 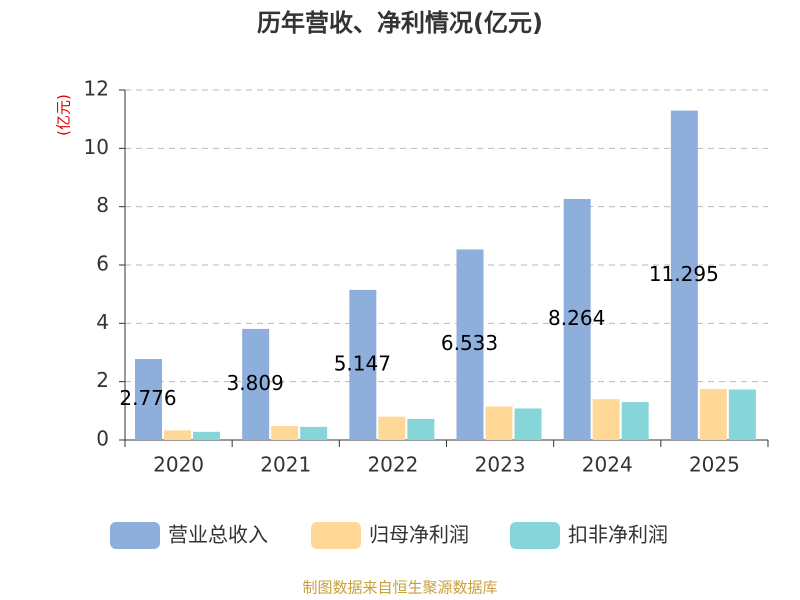 I want to click on y-tick-label: 10, so click(x=96, y=147).